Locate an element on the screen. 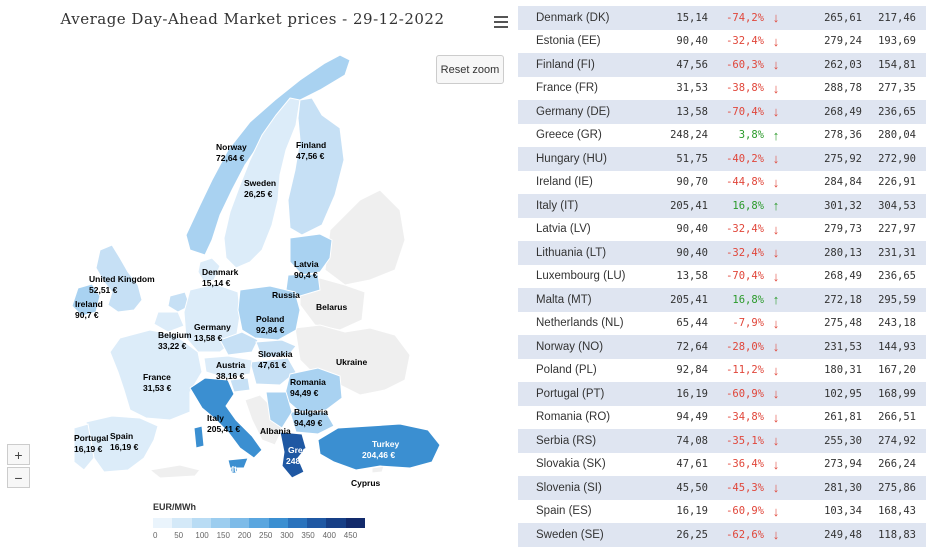 The image size is (930, 556). region-latvia is located at coordinates (311, 254).